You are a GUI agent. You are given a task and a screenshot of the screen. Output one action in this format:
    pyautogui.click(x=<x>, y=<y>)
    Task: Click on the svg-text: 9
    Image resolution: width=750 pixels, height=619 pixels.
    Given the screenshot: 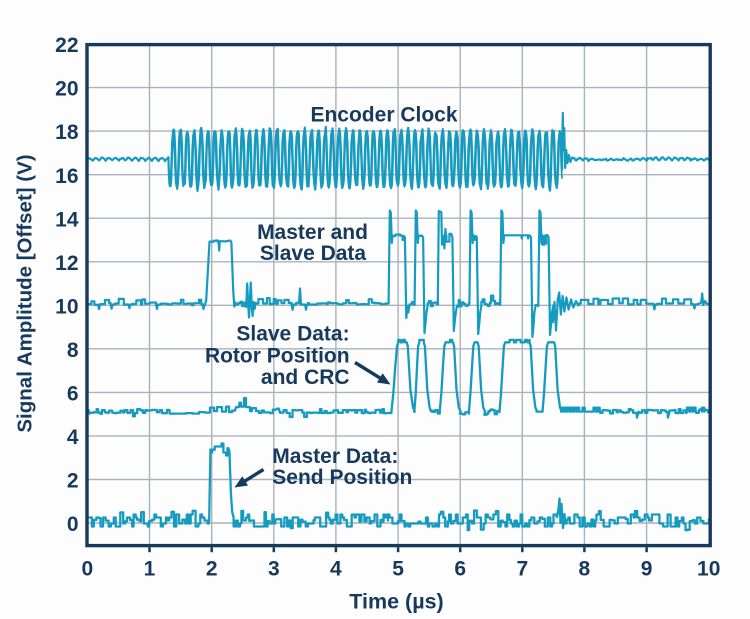 What is the action you would take?
    pyautogui.click(x=647, y=568)
    